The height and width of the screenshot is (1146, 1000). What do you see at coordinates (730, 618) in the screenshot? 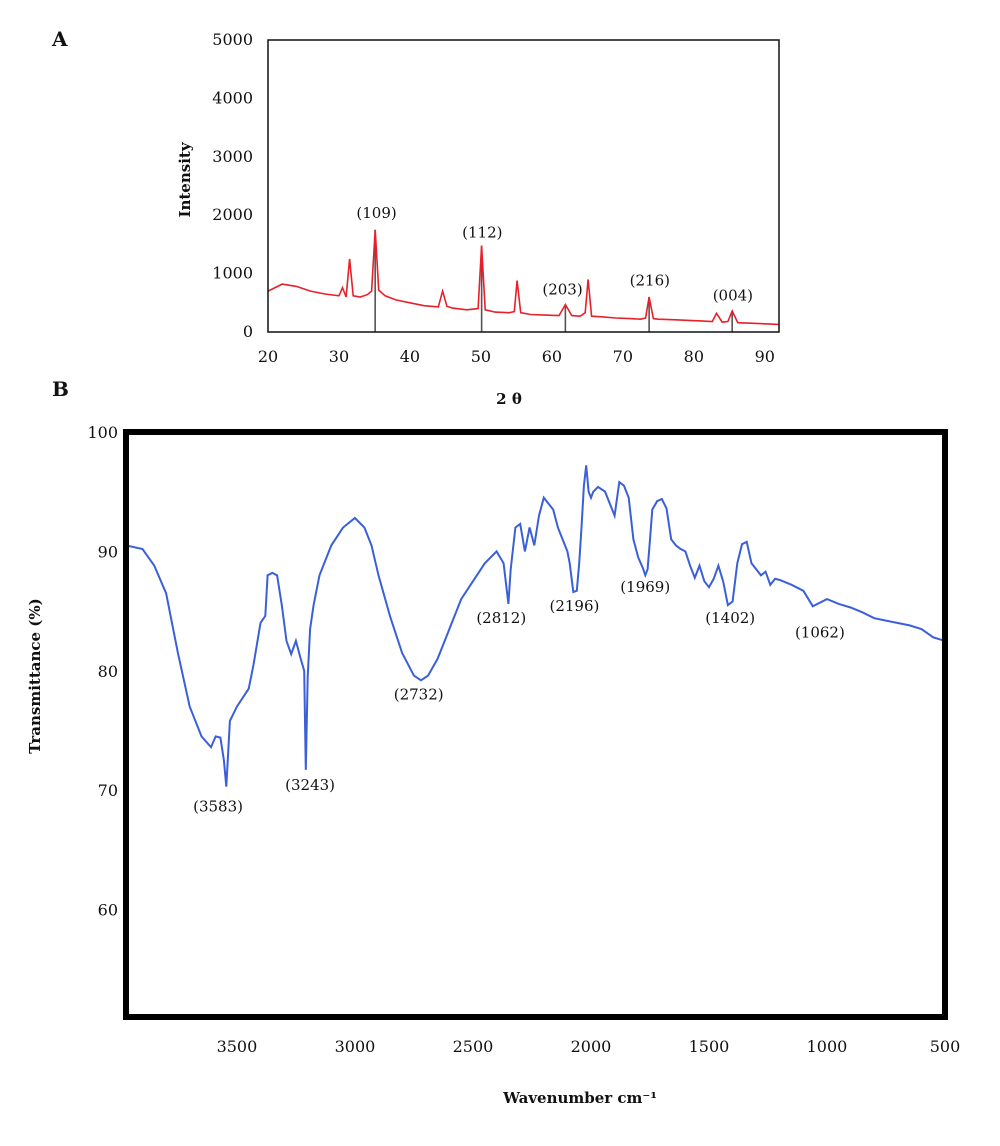
I see `panel-b-peak-label: (1402)` at bounding box center [730, 618].